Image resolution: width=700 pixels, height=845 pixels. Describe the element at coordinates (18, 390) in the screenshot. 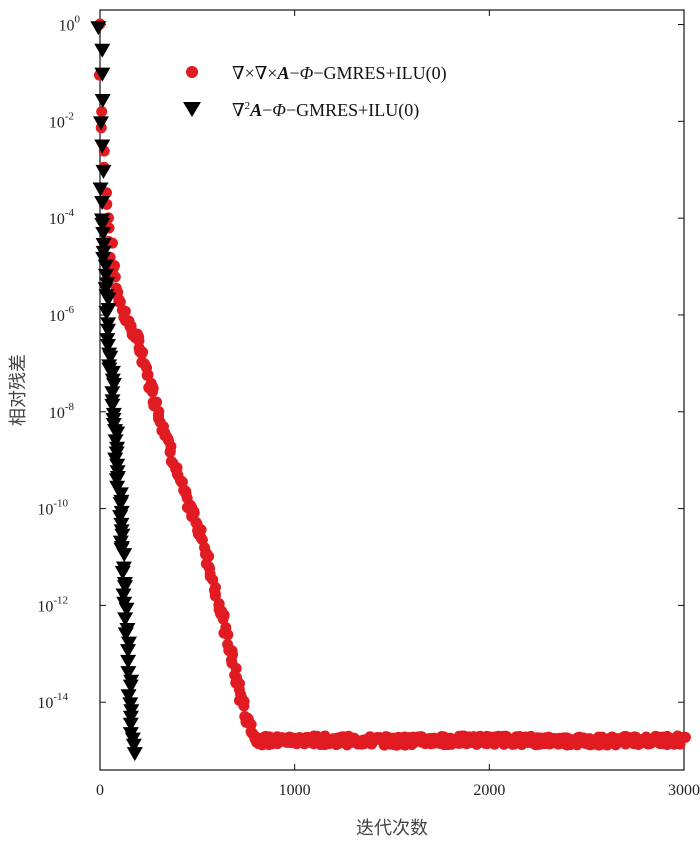

I see `y-axis-title: 相对残差` at that location.